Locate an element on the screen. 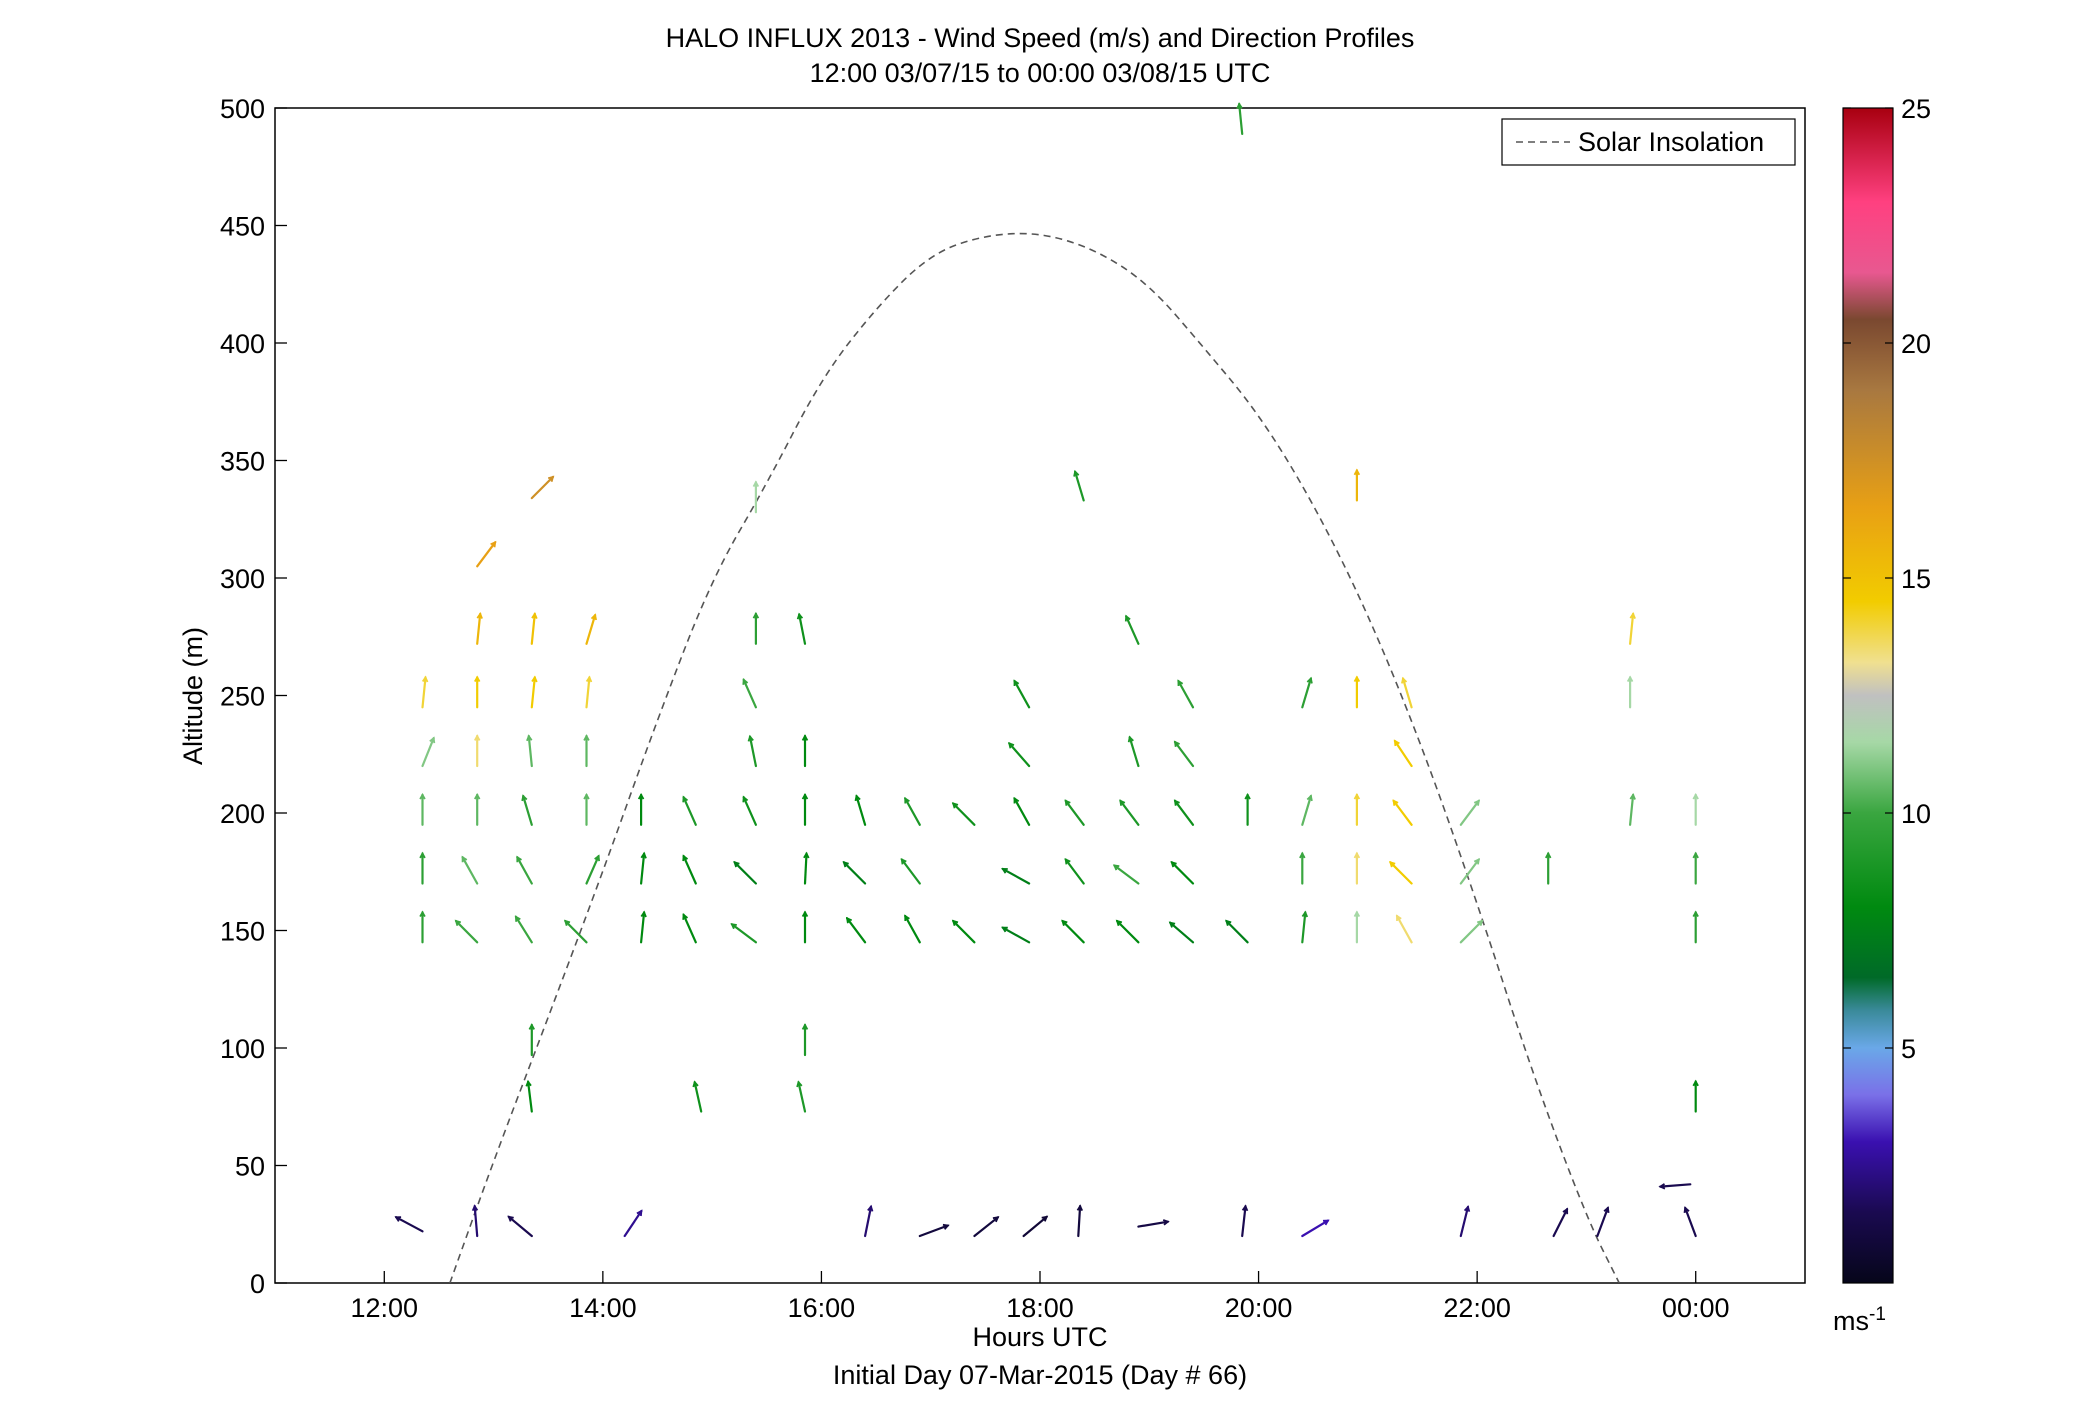 This screenshot has height=1425, width=2098. x-tick-label: 18:00 is located at coordinates (1040, 1308).